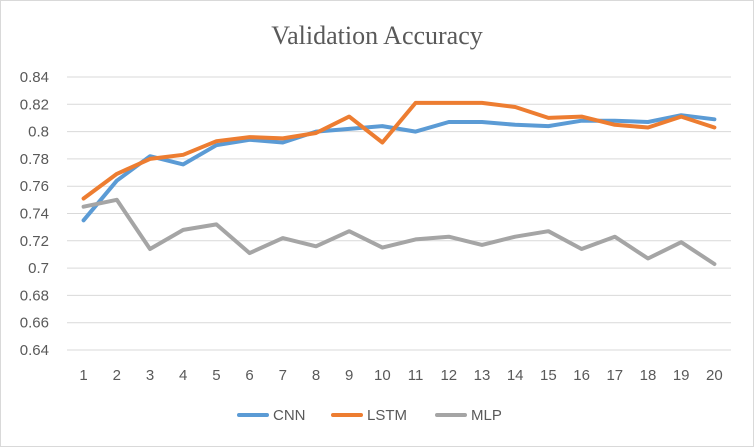  I want to click on y-tick-label: 0.76, so click(34, 186).